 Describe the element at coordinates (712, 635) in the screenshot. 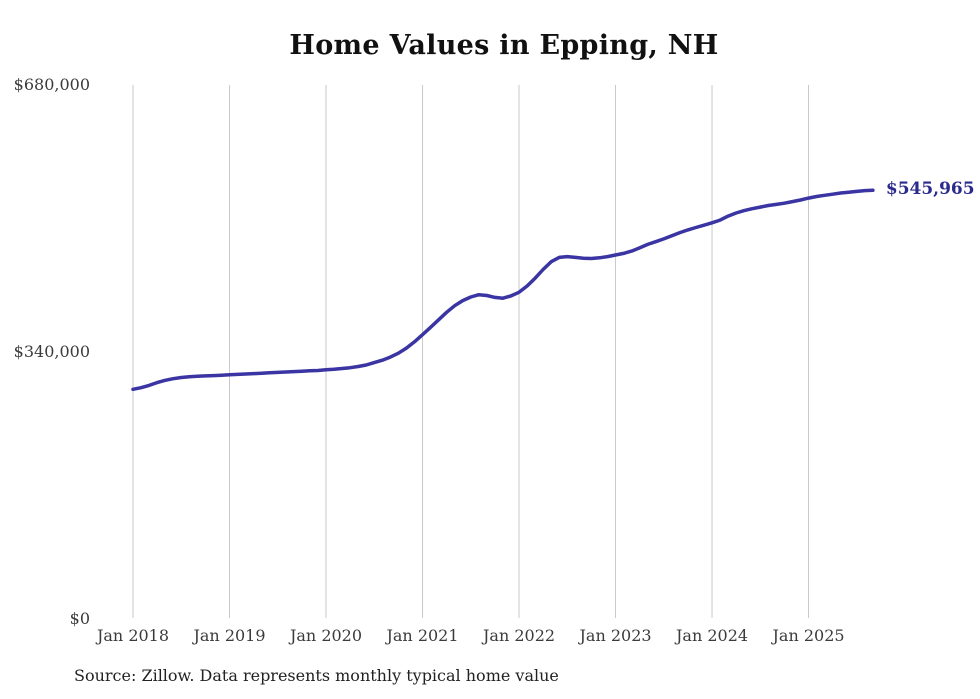

I see `x-tick-label: Jan 2024` at that location.